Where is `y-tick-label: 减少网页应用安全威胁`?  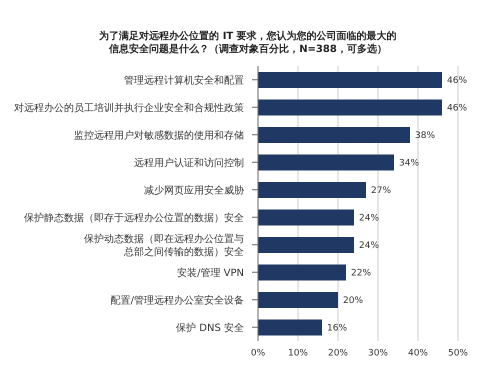 y-tick-label: 减少网页应用安全威胁 is located at coordinates (194, 190).